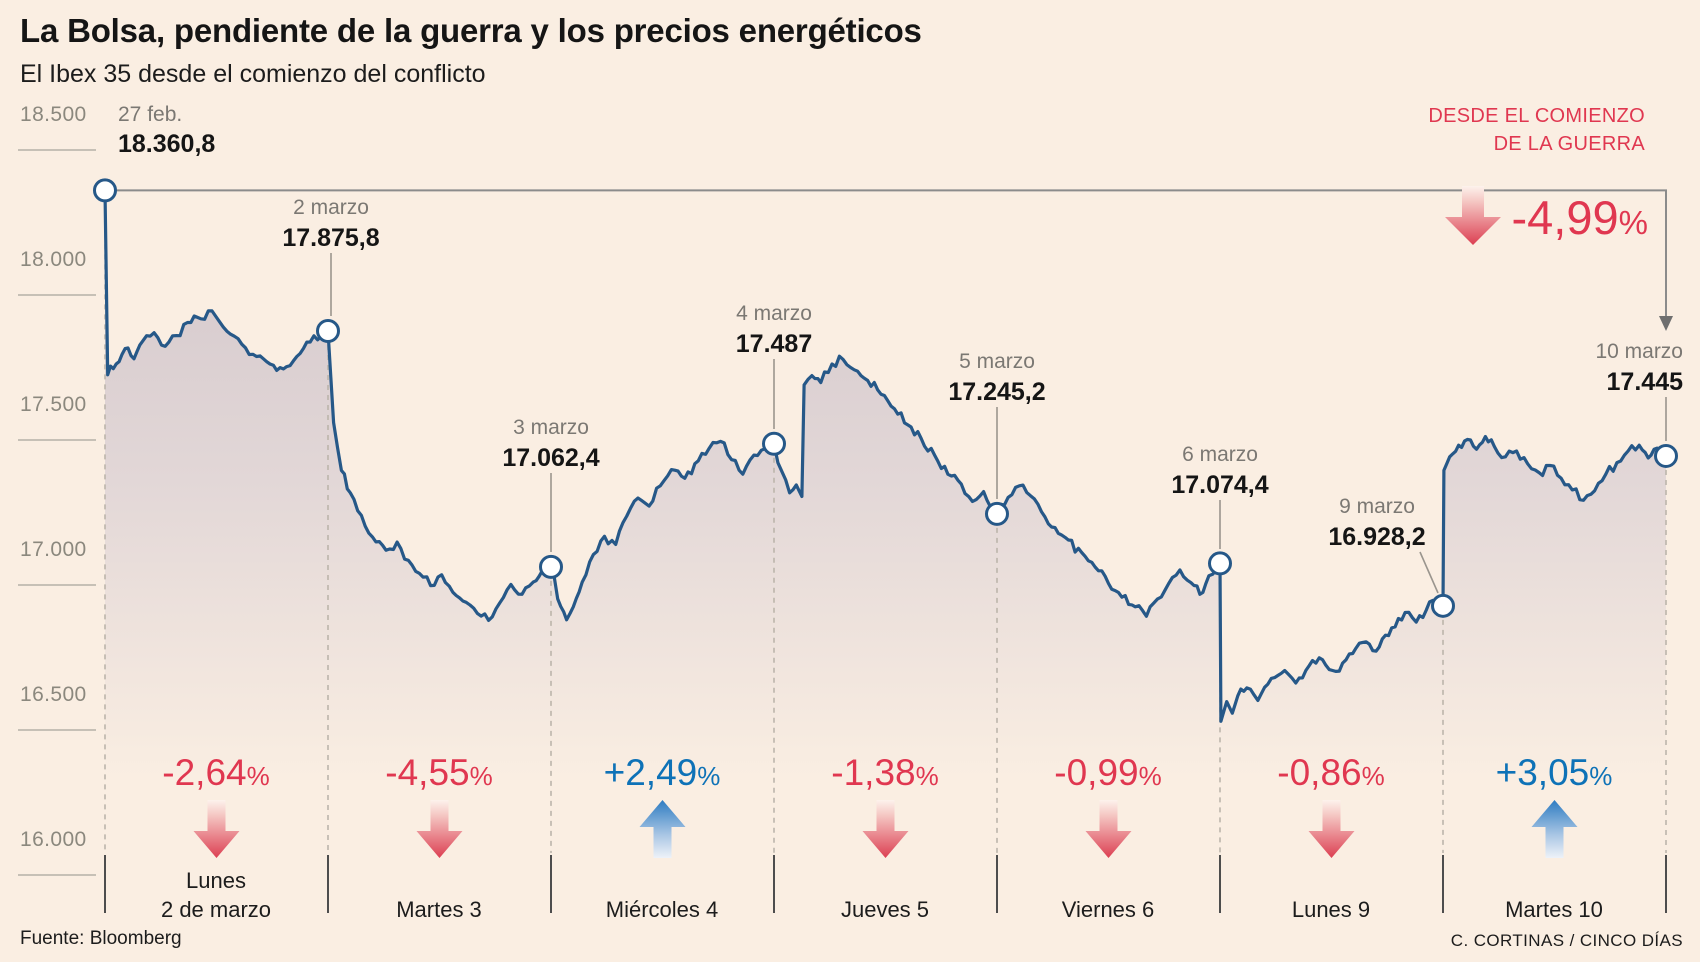 This screenshot has width=1700, height=962. What do you see at coordinates (1536, 130) in the screenshot?
I see `since-war-label: DESDE EL COMIENZO DE LA GUERRA` at bounding box center [1536, 130].